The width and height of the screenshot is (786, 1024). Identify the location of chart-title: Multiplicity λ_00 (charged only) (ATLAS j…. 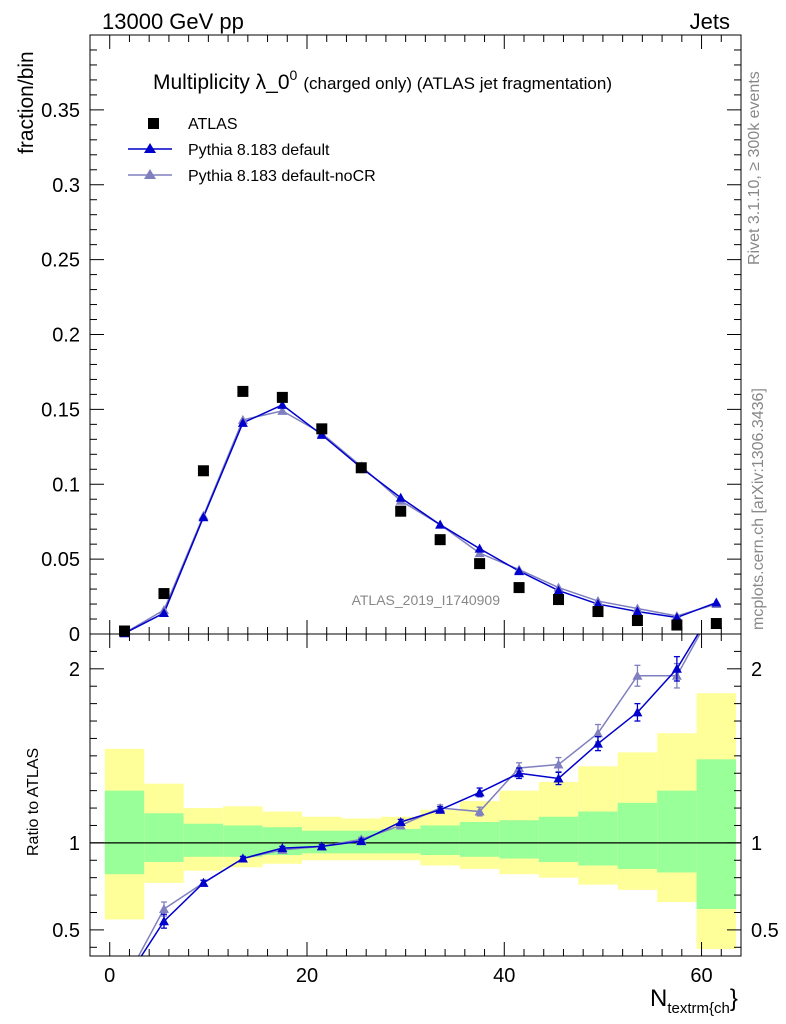
(382, 80).